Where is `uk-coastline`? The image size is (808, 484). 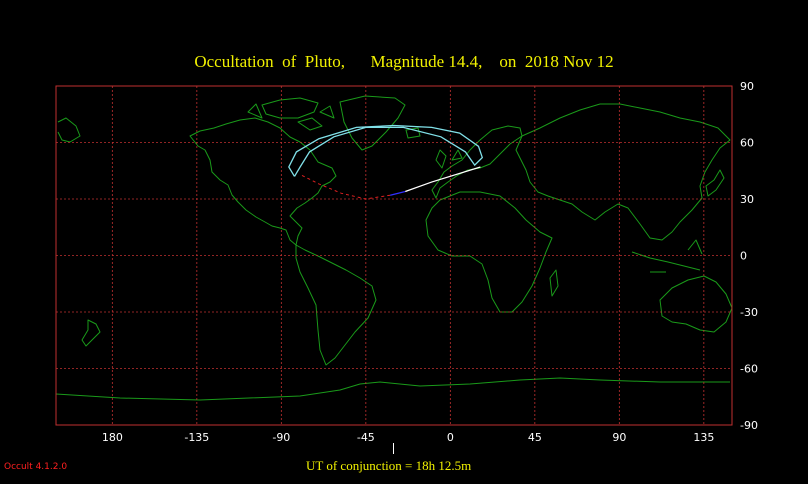
uk-coastline is located at coordinates (441, 159).